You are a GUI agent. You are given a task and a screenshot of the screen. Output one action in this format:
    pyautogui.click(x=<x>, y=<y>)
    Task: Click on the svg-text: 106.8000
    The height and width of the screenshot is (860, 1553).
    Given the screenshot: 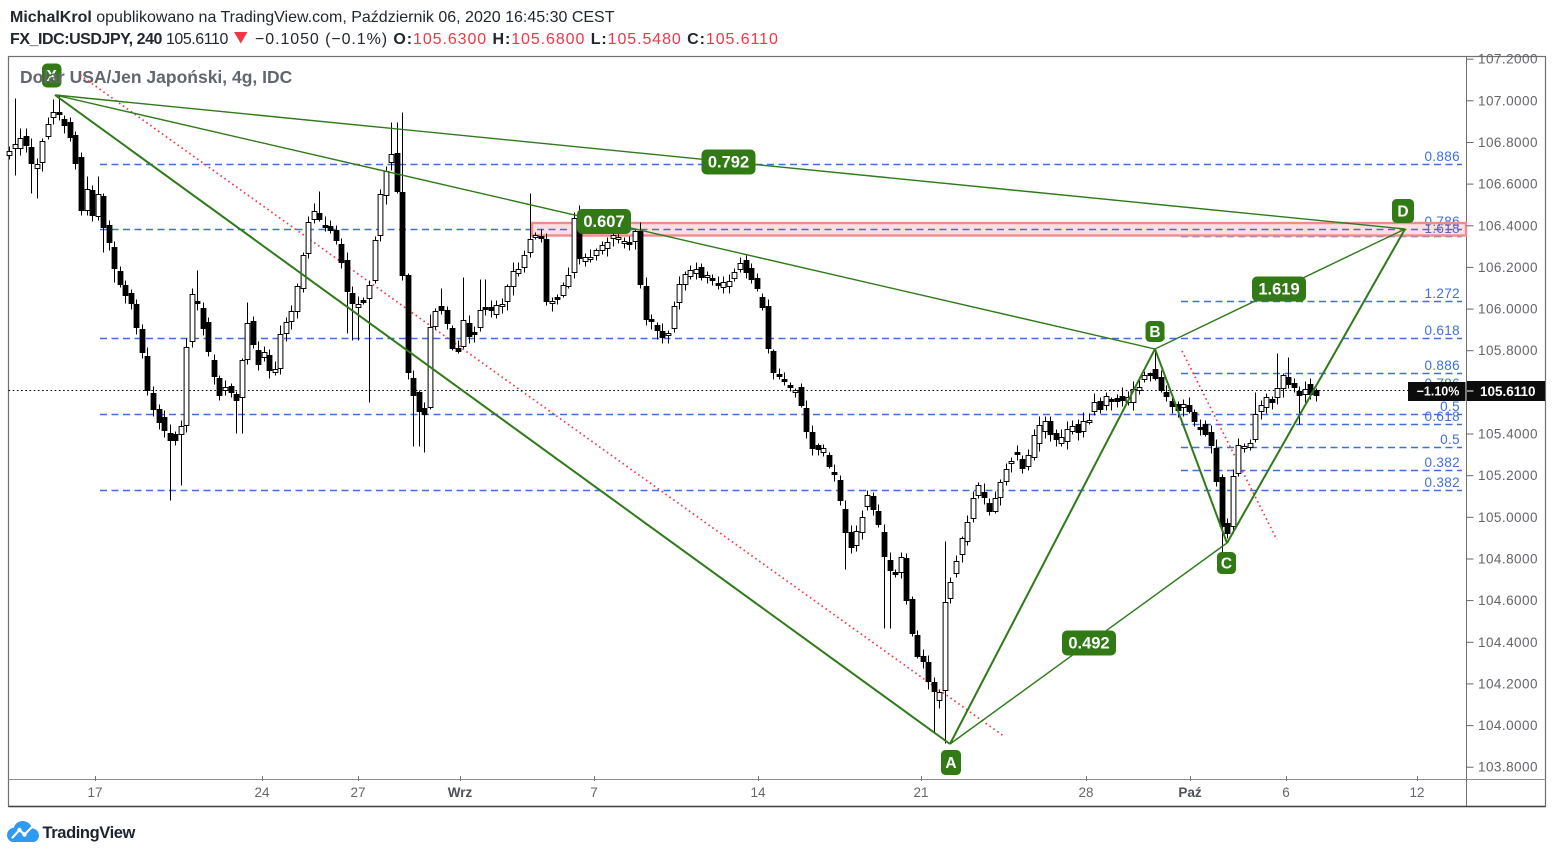 What is the action you would take?
    pyautogui.click(x=1508, y=142)
    